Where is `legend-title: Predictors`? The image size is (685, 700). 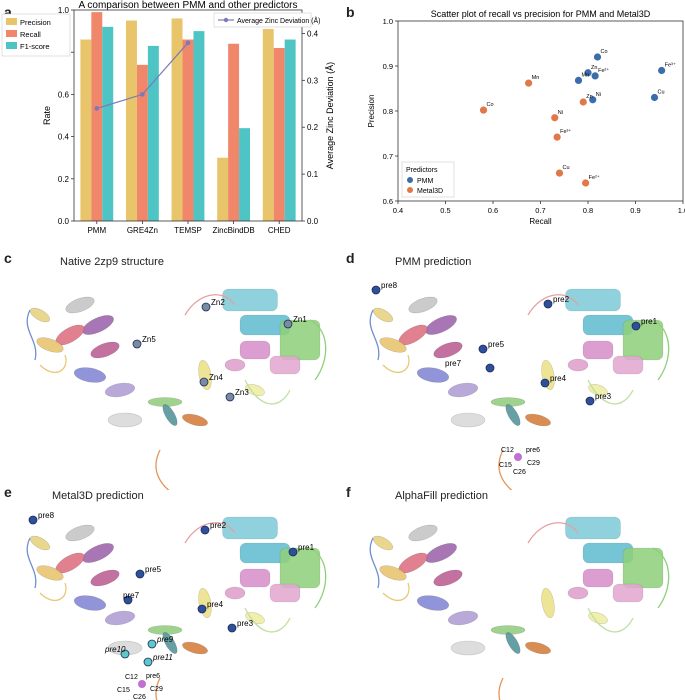
legend-title: Predictors is located at coordinates (422, 170).